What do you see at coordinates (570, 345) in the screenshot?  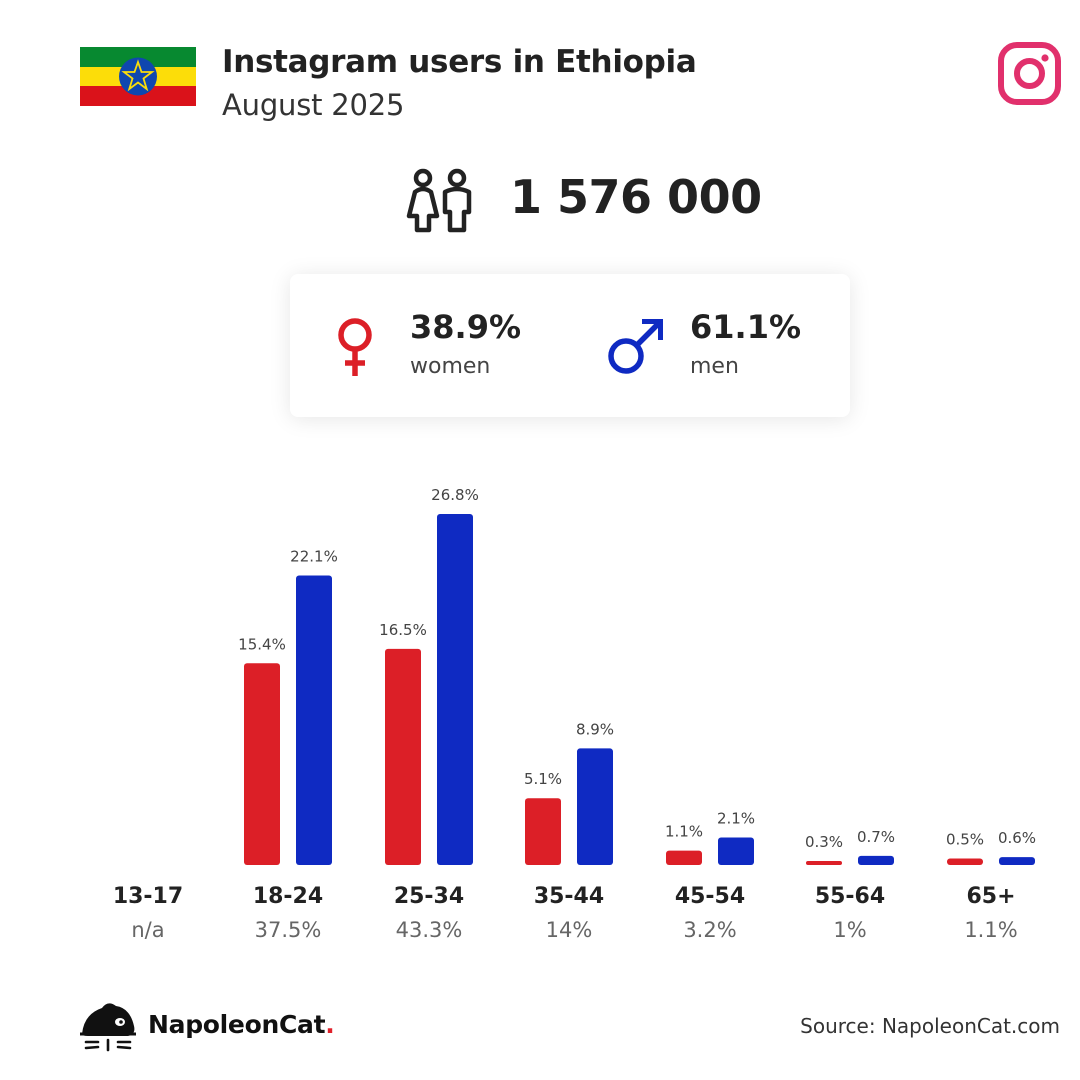 I see `gender-split-card: 38.9% women 61.1% men` at bounding box center [570, 345].